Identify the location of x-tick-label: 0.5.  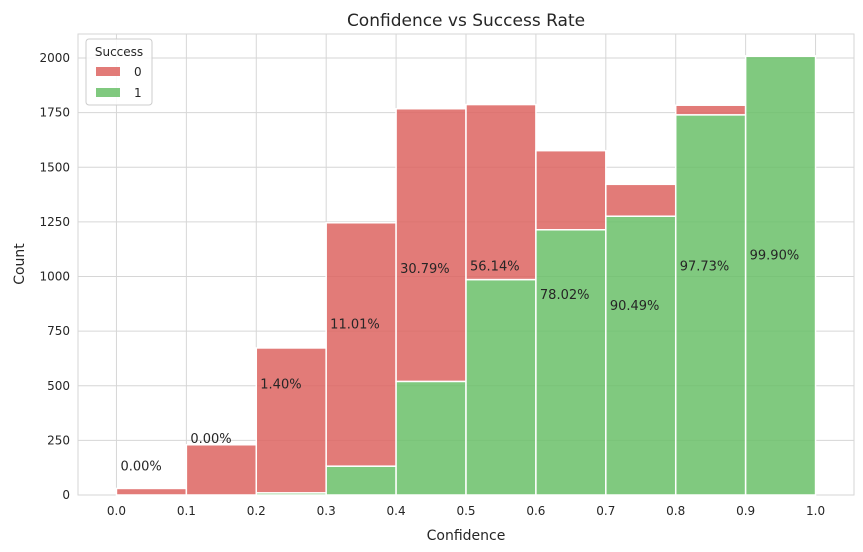
(465, 511).